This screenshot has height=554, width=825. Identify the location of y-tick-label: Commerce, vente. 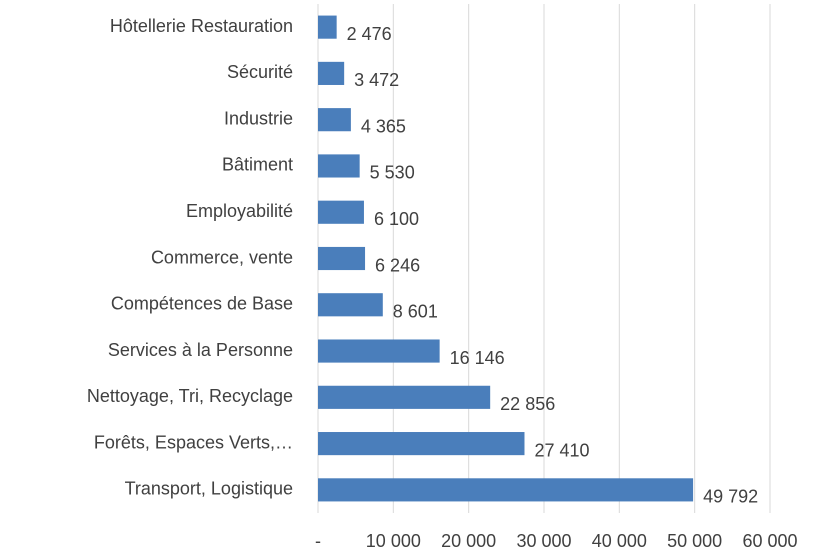
(222, 257).